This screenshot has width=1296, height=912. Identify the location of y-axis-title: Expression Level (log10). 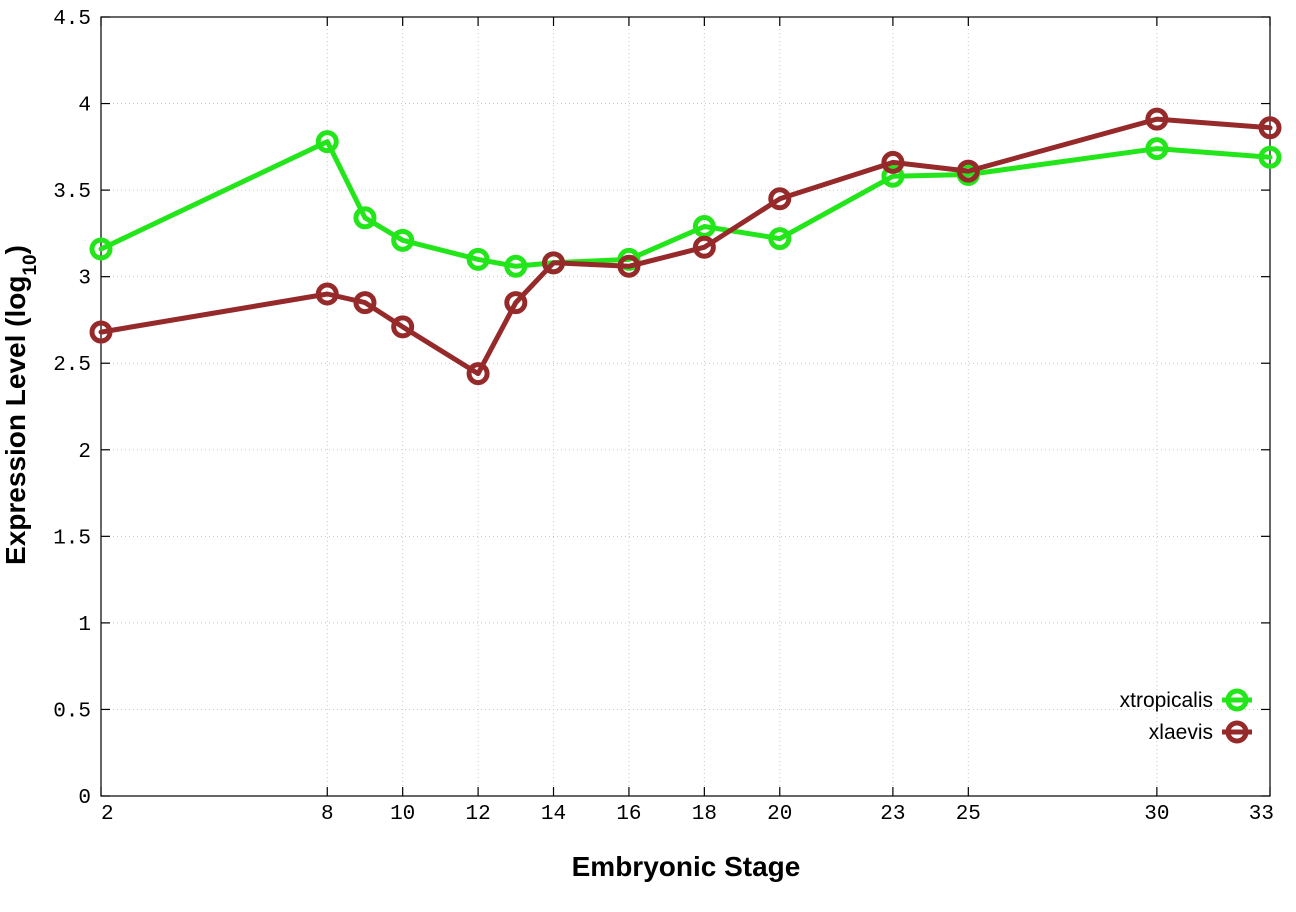
(20, 405).